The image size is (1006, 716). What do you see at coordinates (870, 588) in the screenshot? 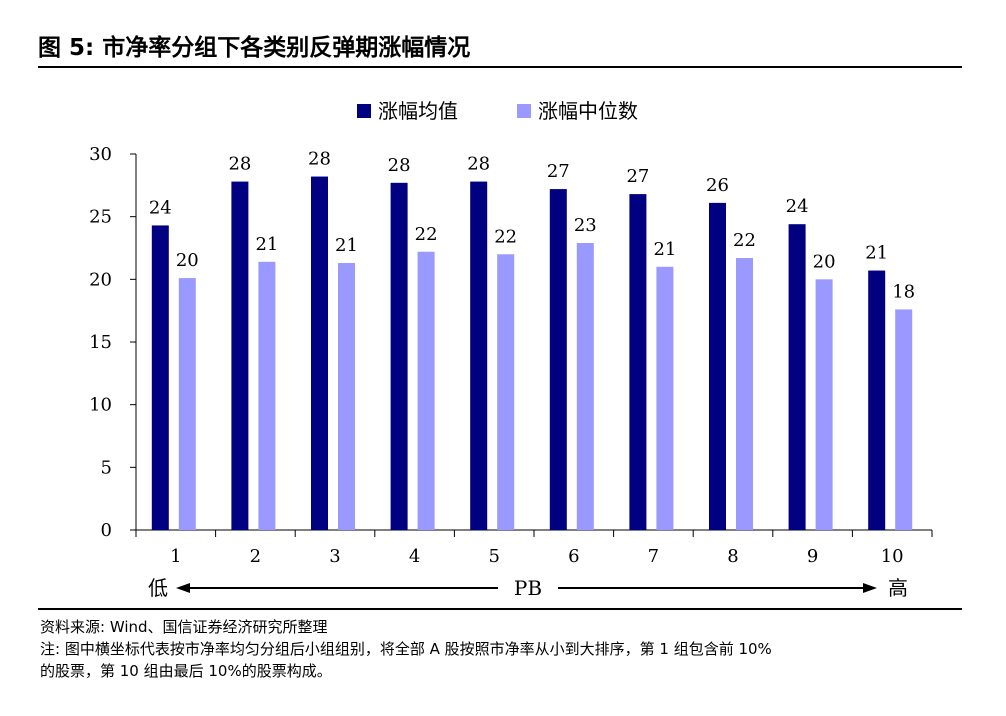
I see `arrow-right-head` at bounding box center [870, 588].